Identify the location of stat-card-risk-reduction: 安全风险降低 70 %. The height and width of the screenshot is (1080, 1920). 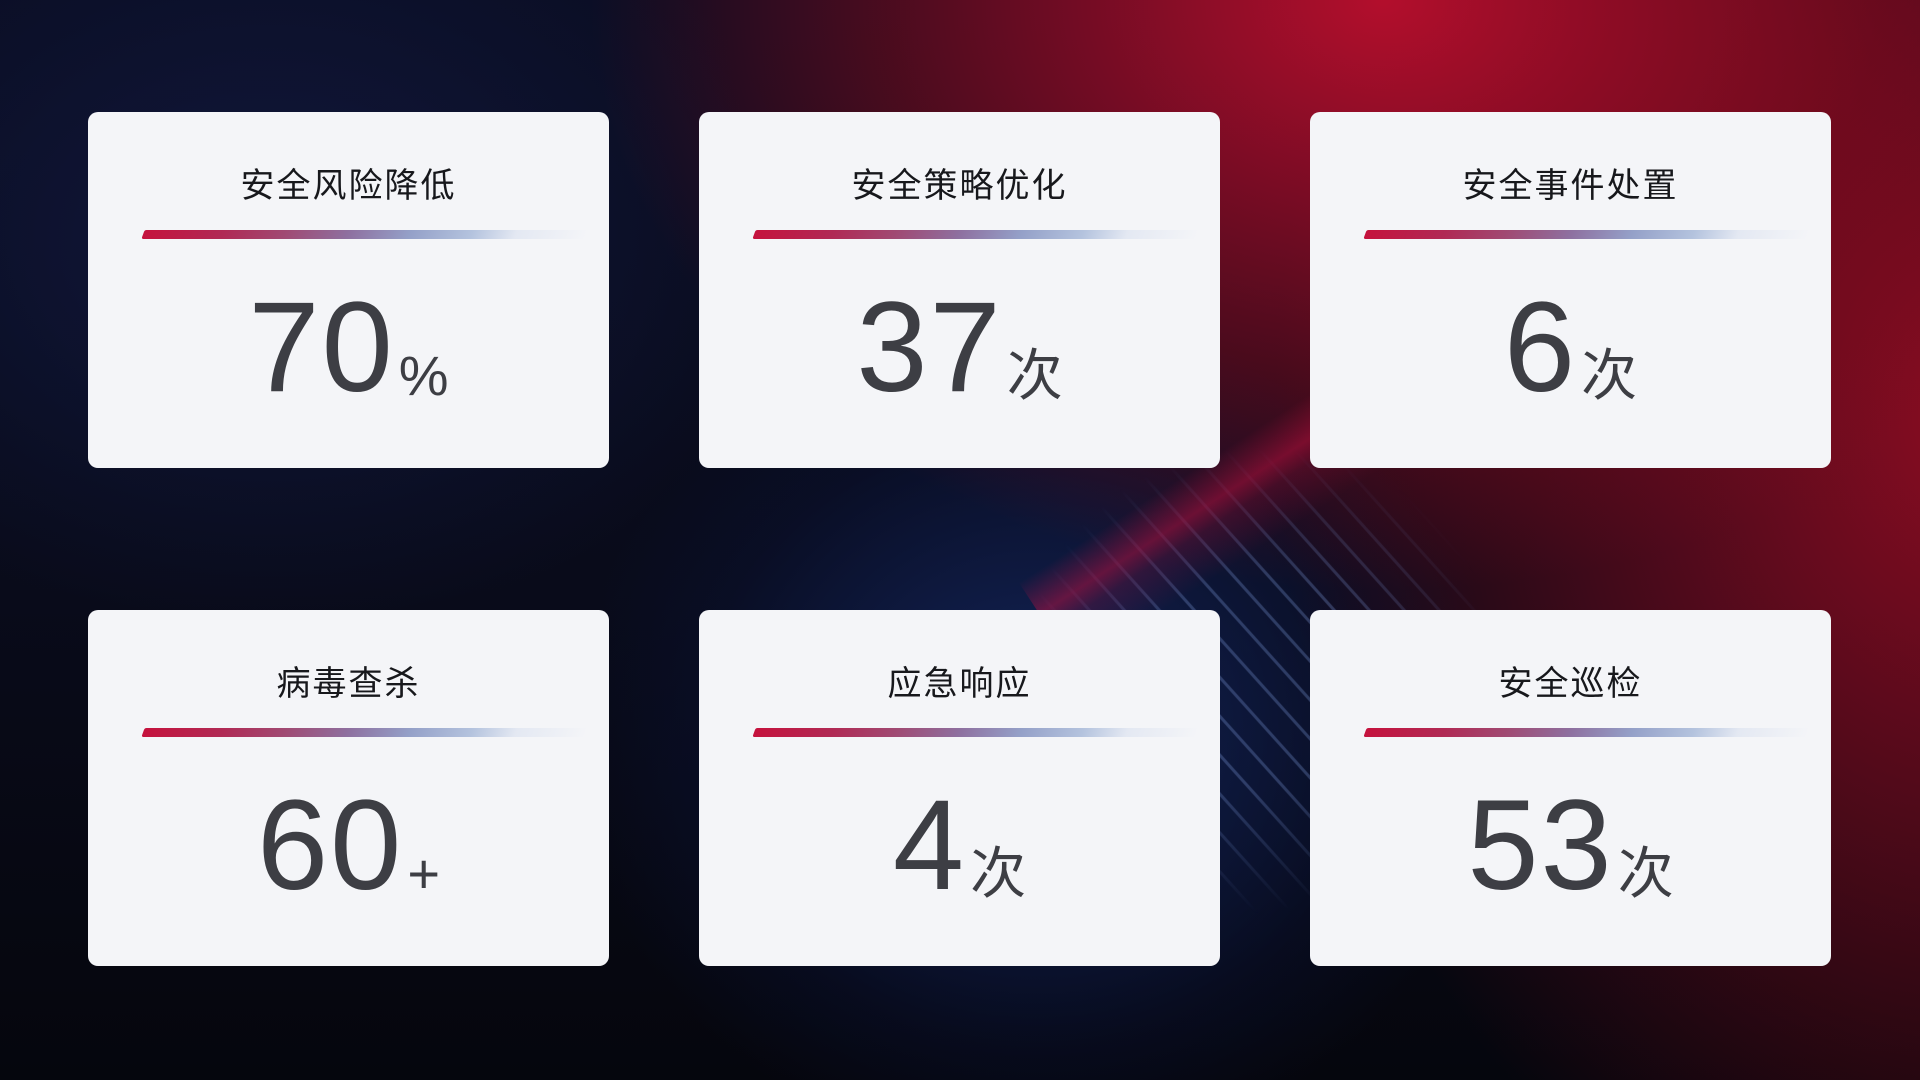
(348, 290).